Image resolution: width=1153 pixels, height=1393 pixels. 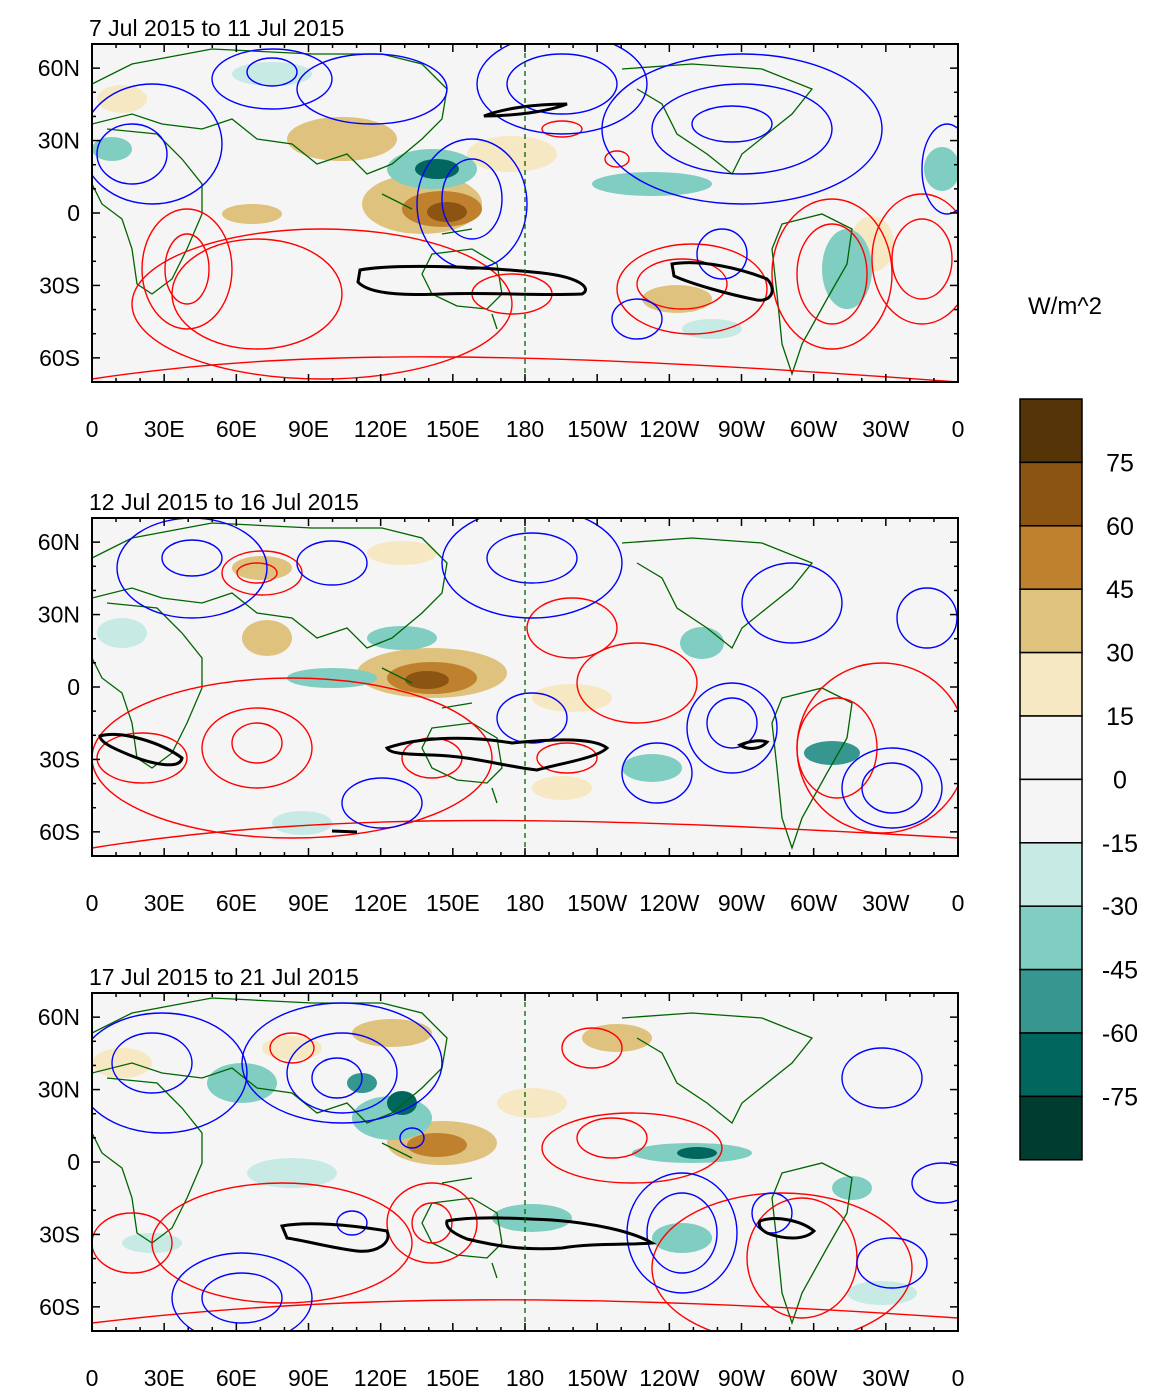 I want to click on colorbar-boxes, so click(x=1051, y=779).